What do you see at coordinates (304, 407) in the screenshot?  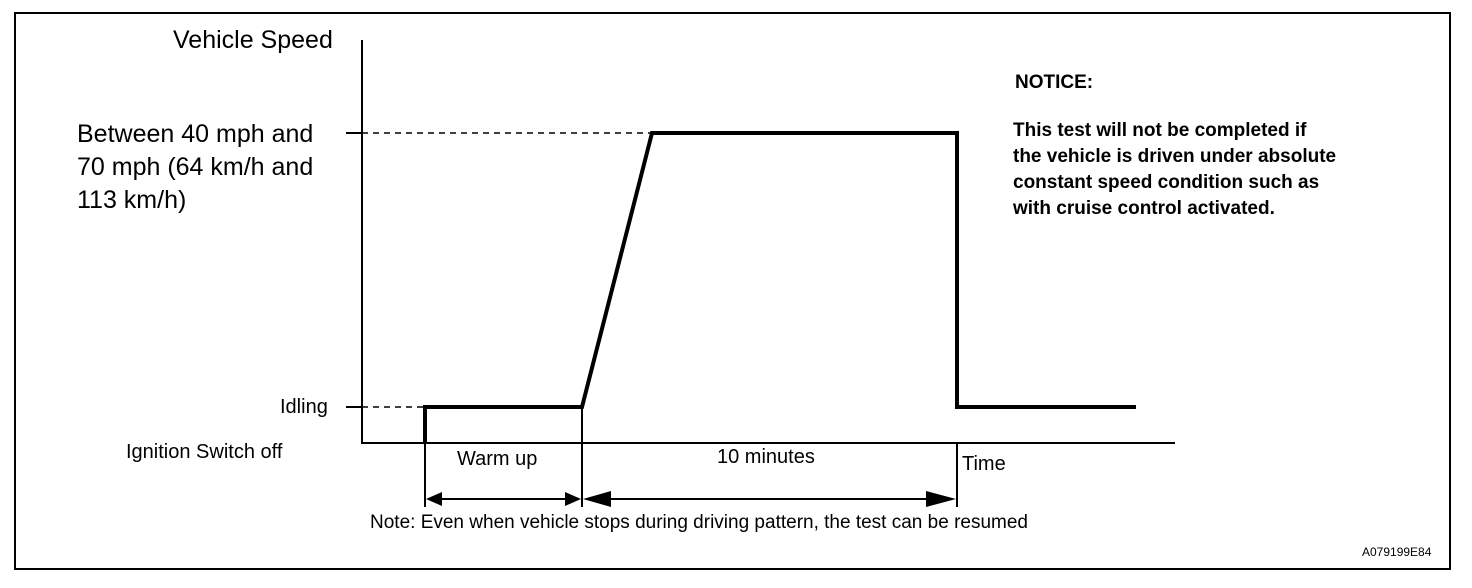 I see `idling-label: Idling` at bounding box center [304, 407].